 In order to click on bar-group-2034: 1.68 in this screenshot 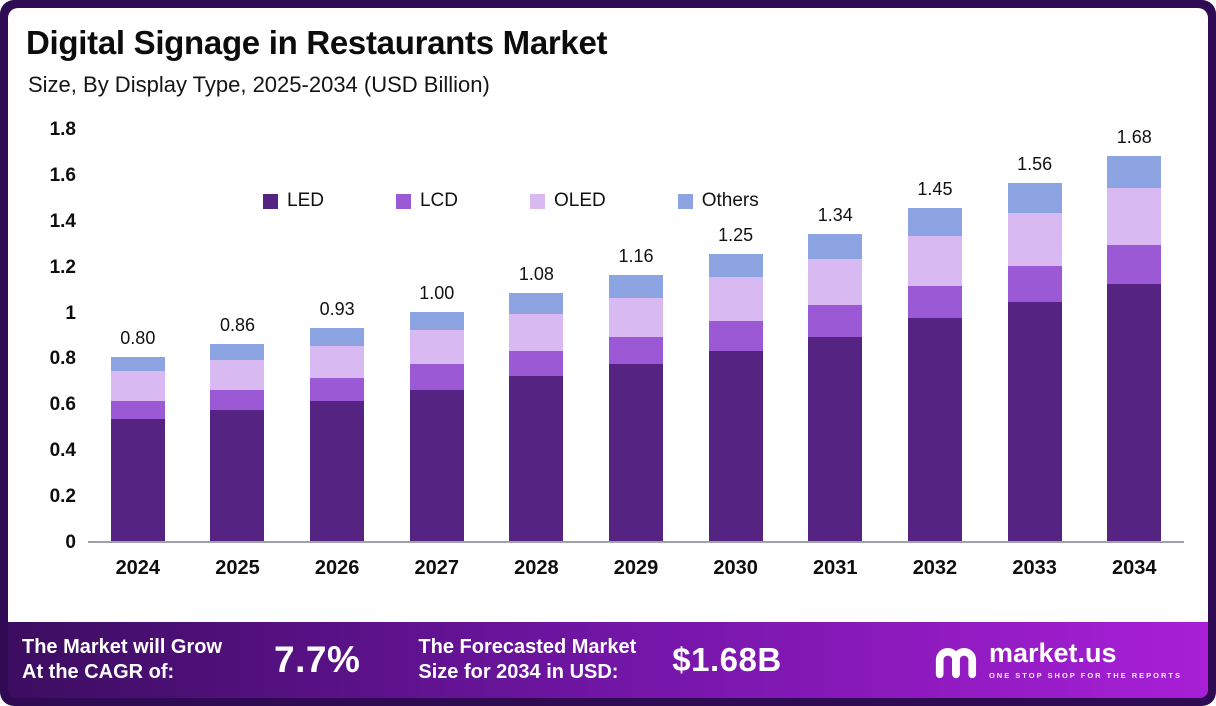, I will do `click(1134, 333)`.